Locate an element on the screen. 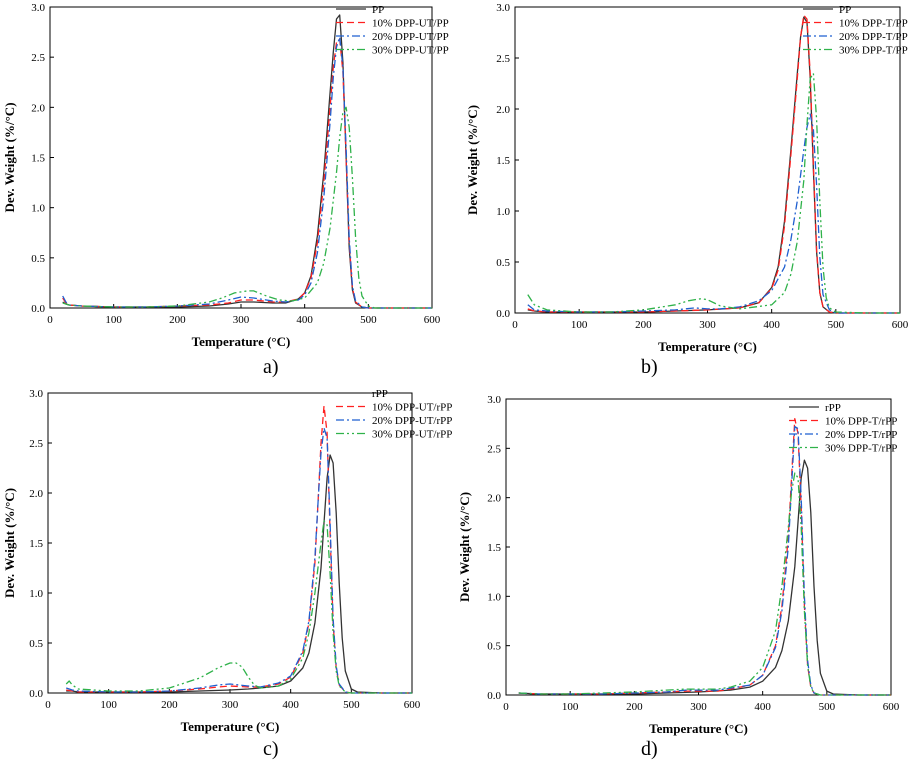  legend-label: 30% DPP-UT/PP is located at coordinates (410, 51).